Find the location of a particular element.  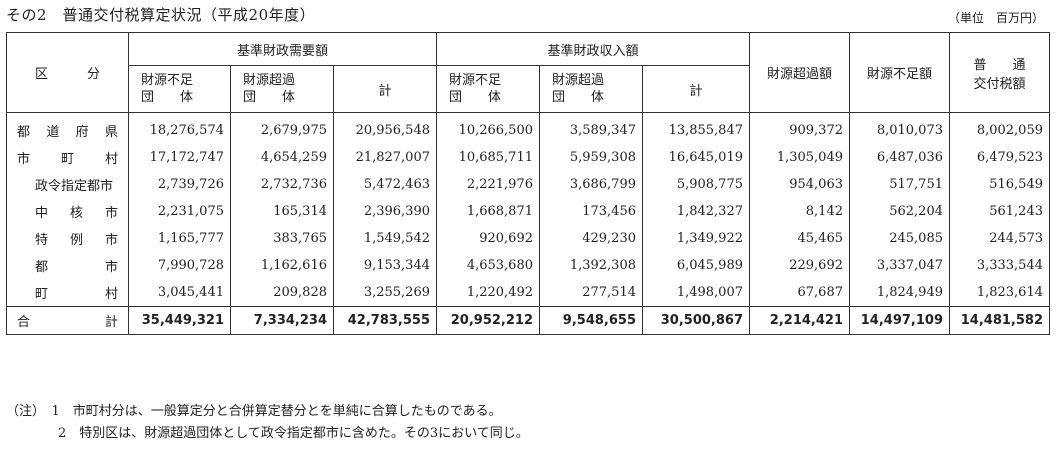

table-cell: 1,162,616 is located at coordinates (282, 265).